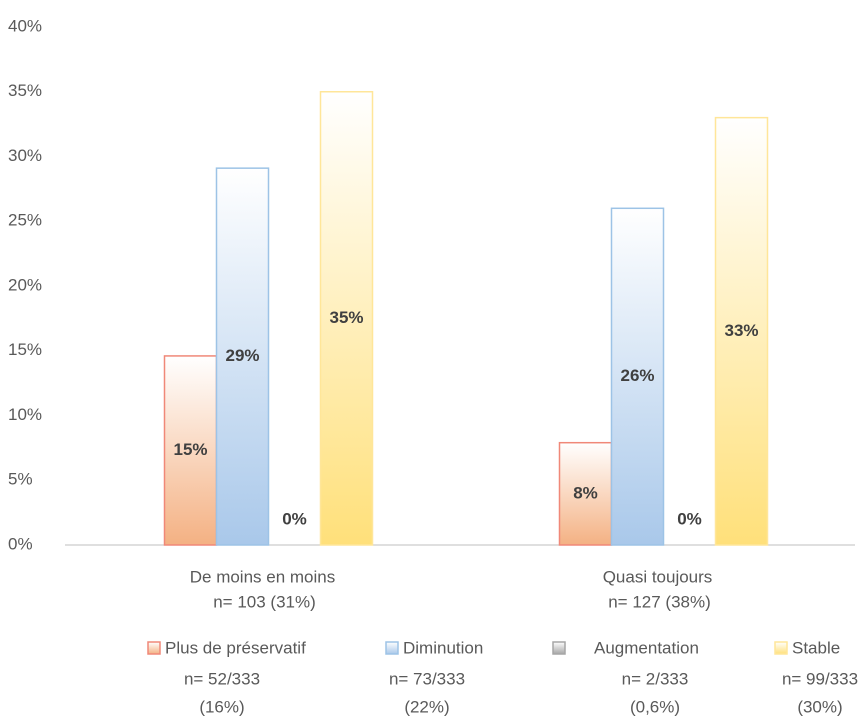  I want to click on data-label: 8%, so click(585, 492).